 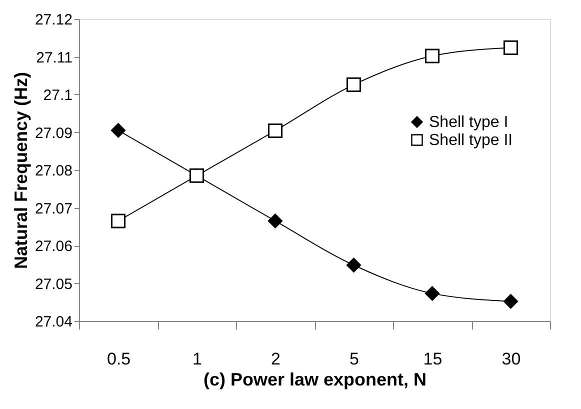 What do you see at coordinates (53, 171) in the screenshot?
I see `y-tick-label: 27.08` at bounding box center [53, 171].